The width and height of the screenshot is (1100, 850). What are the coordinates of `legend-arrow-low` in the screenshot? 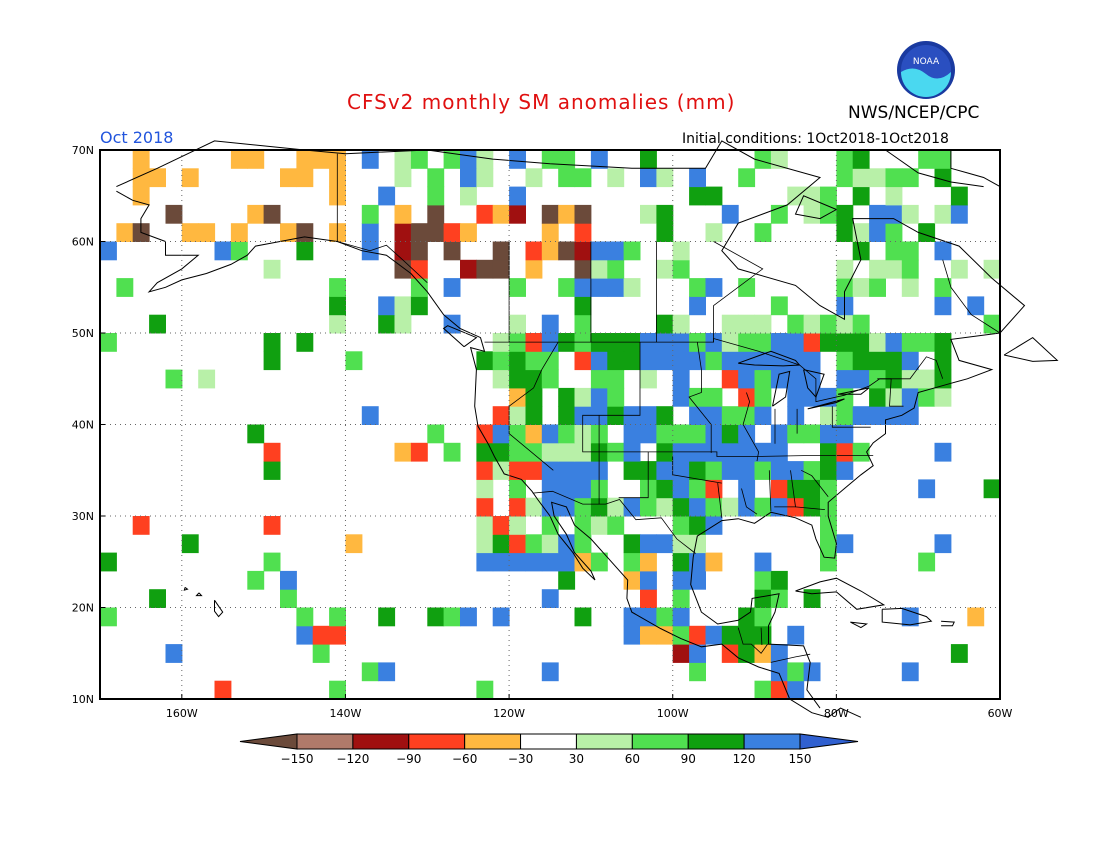 It's located at (268, 741).